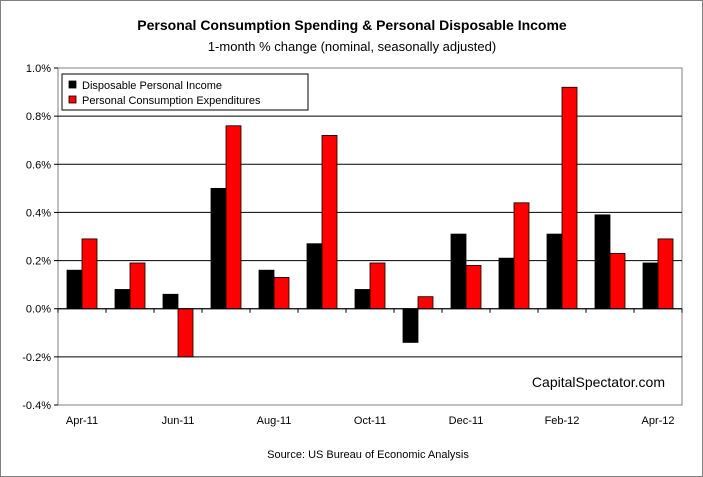 This screenshot has width=703, height=477. Describe the element at coordinates (36, 358) in the screenshot. I see `y-tick-label: -0.2%` at that location.